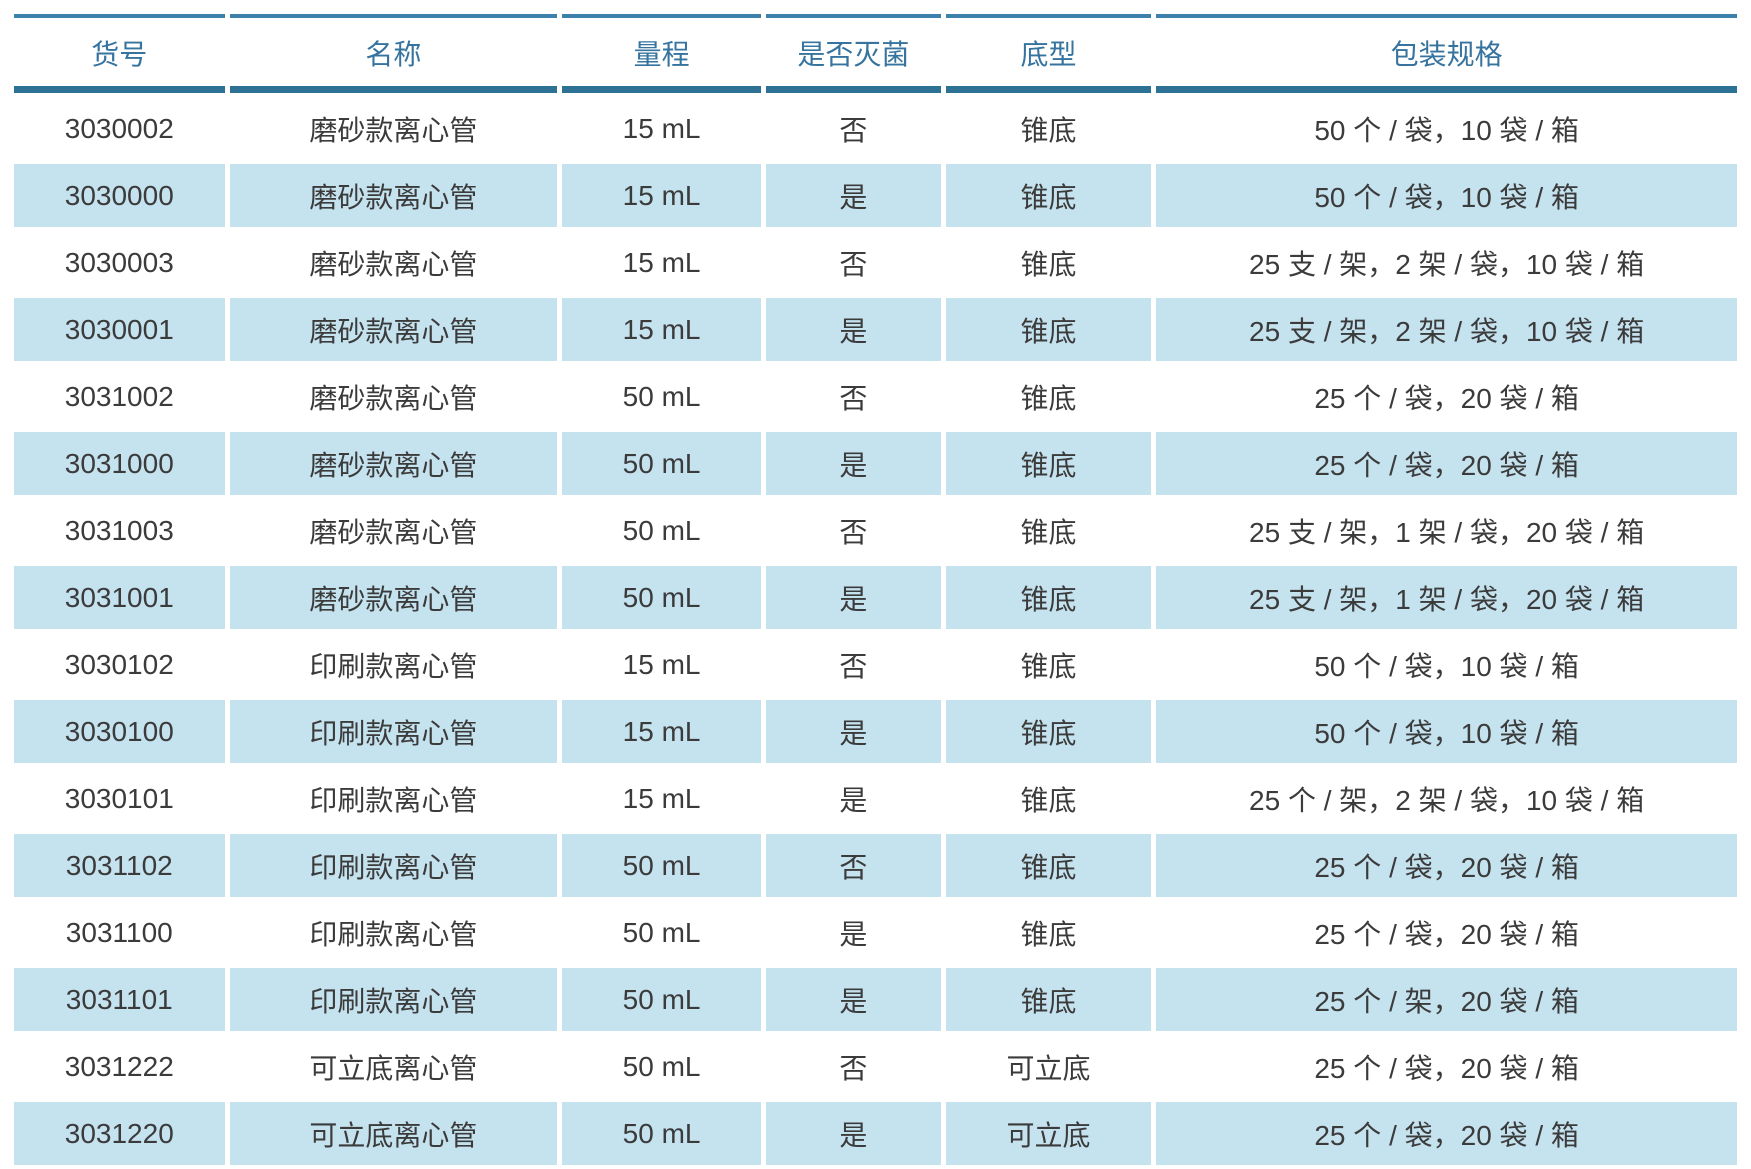  Describe the element at coordinates (119, 53) in the screenshot. I see `header-sku: 货号` at that location.